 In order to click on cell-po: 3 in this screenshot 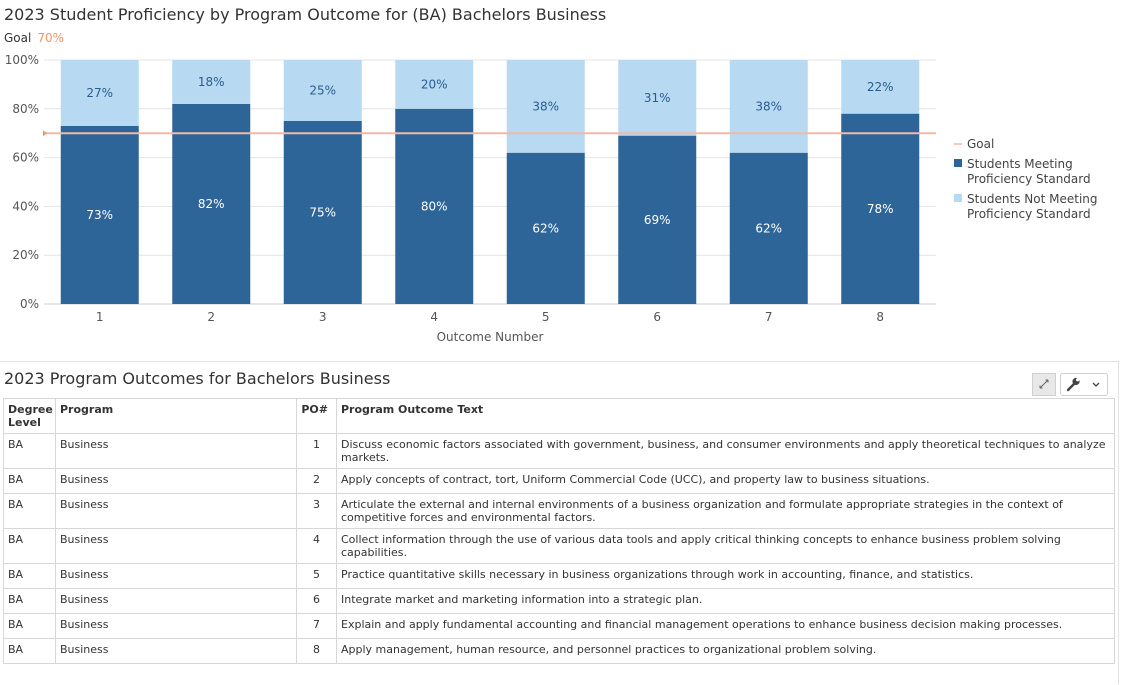, I will do `click(316, 511)`.